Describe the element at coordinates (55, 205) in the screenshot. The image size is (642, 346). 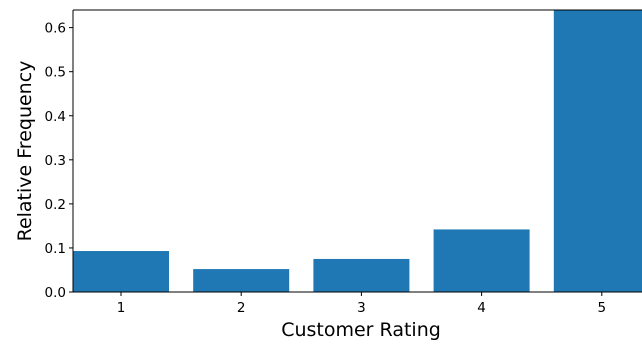
I see `y-tick-label: 0.2` at that location.